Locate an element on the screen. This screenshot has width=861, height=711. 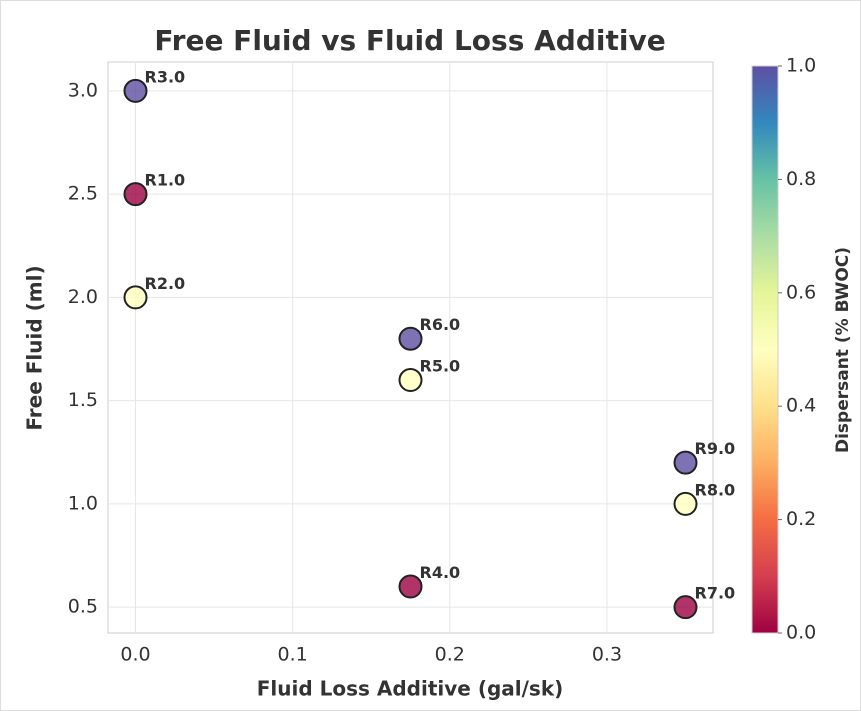
chart-title: Free Fluid vs Fluid Loss Additive is located at coordinates (409, 40).